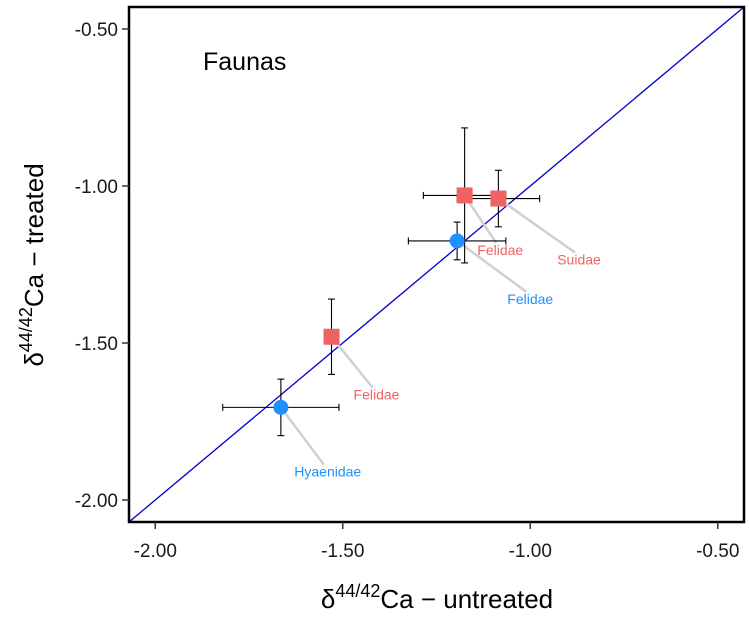 This screenshot has height=622, width=749. Describe the element at coordinates (155, 551) in the screenshot. I see `x-tick-label: -2.00` at that location.